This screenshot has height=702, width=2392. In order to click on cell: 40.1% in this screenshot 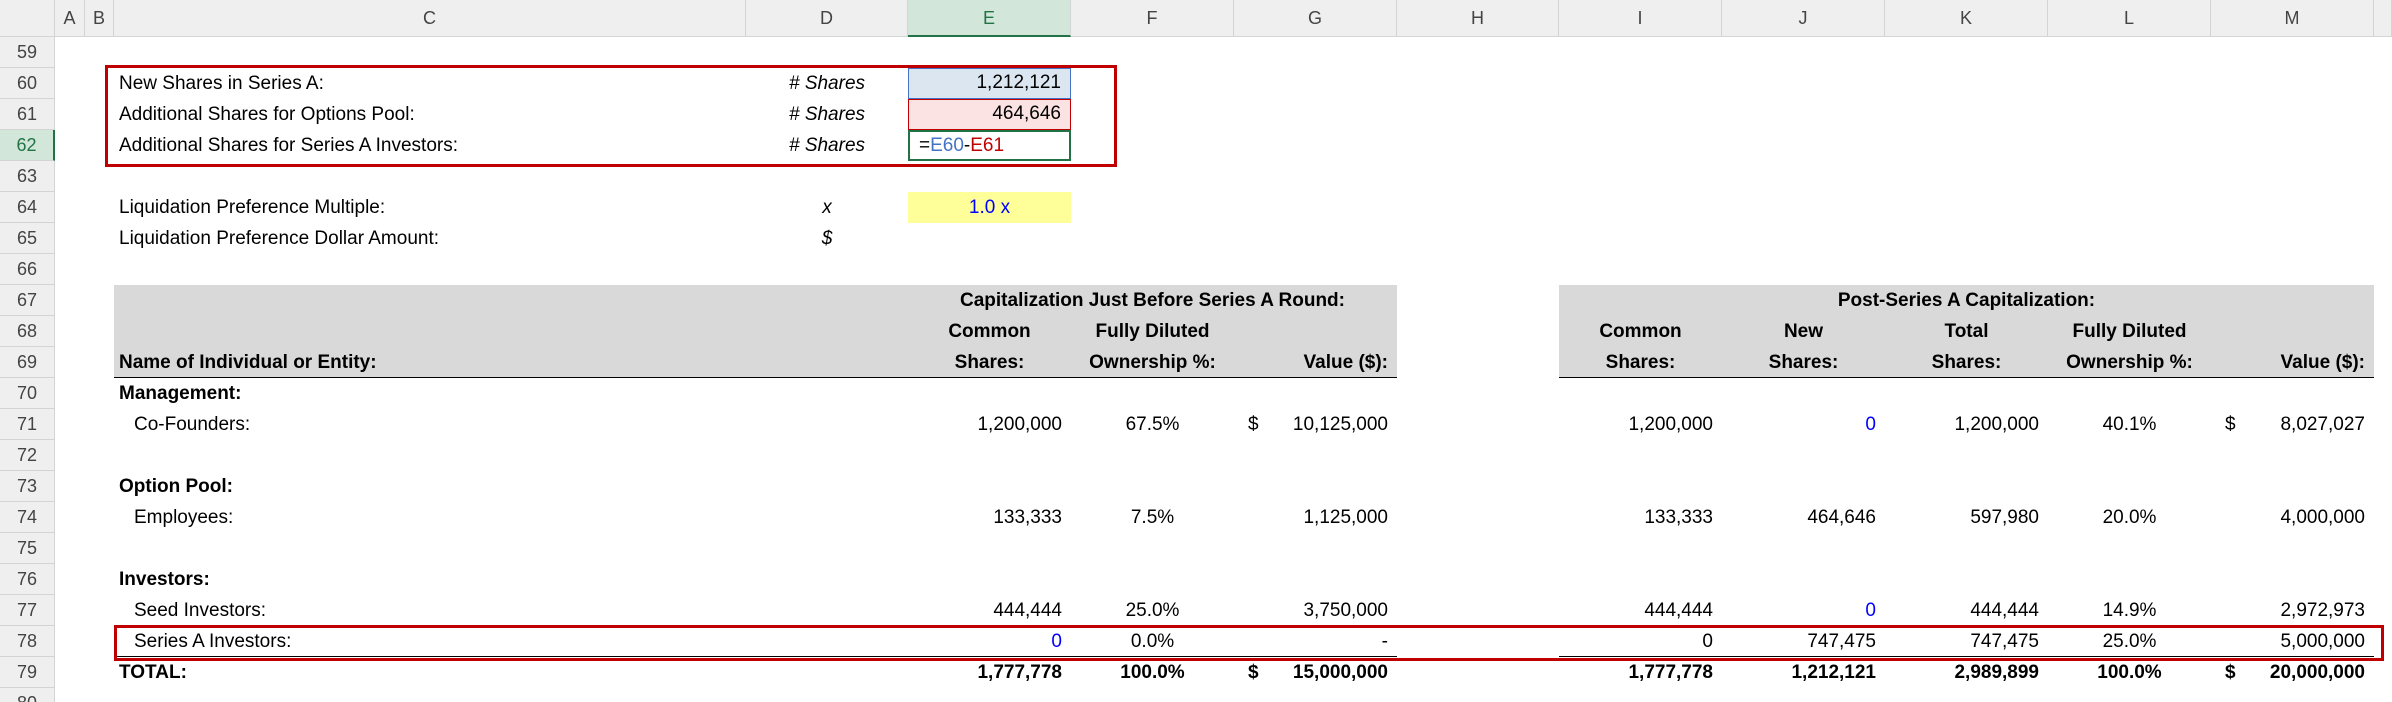, I will do `click(2129, 424)`.